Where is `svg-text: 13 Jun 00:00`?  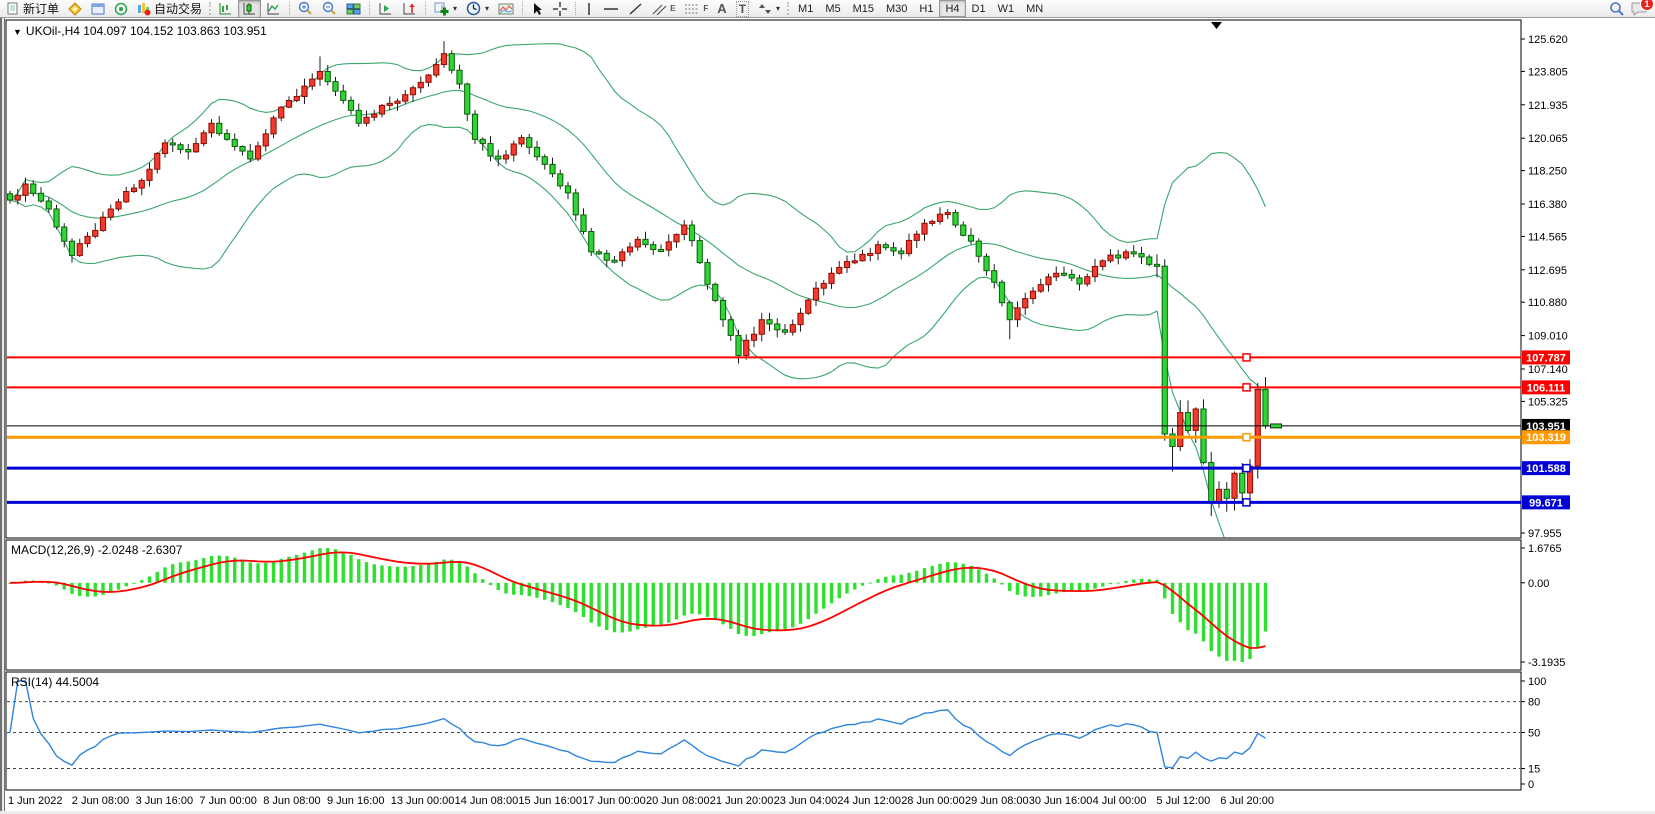
svg-text: 13 Jun 00:00 is located at coordinates (423, 801).